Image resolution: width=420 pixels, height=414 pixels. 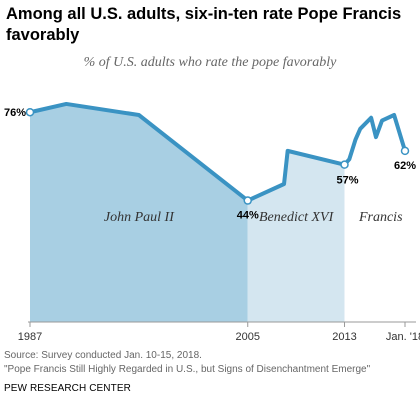 What do you see at coordinates (348, 181) in the screenshot?
I see `data-label-2: 57%` at bounding box center [348, 181].